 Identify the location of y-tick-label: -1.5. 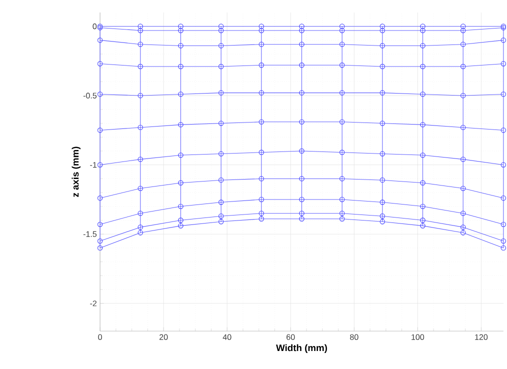
(90, 234).